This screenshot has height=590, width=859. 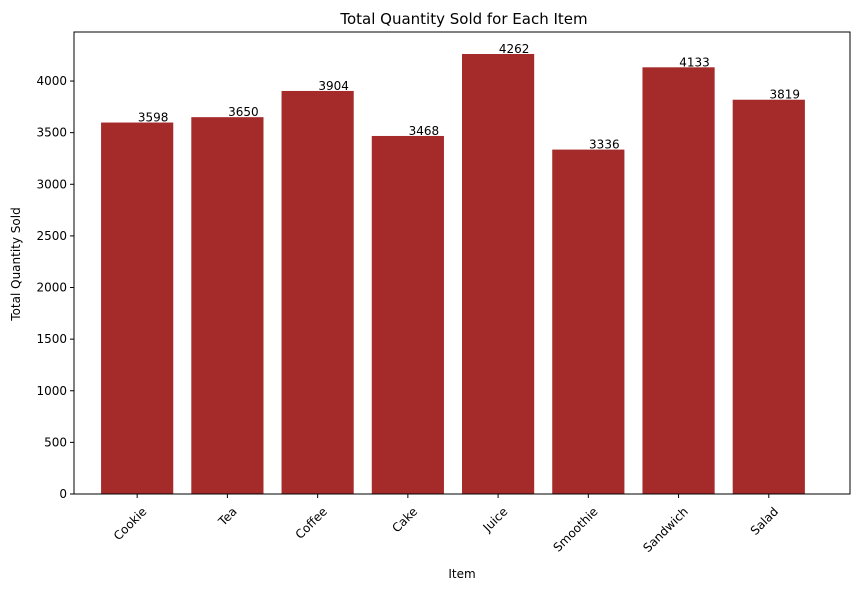 I want to click on data-label-cake: 3468, so click(x=424, y=131).